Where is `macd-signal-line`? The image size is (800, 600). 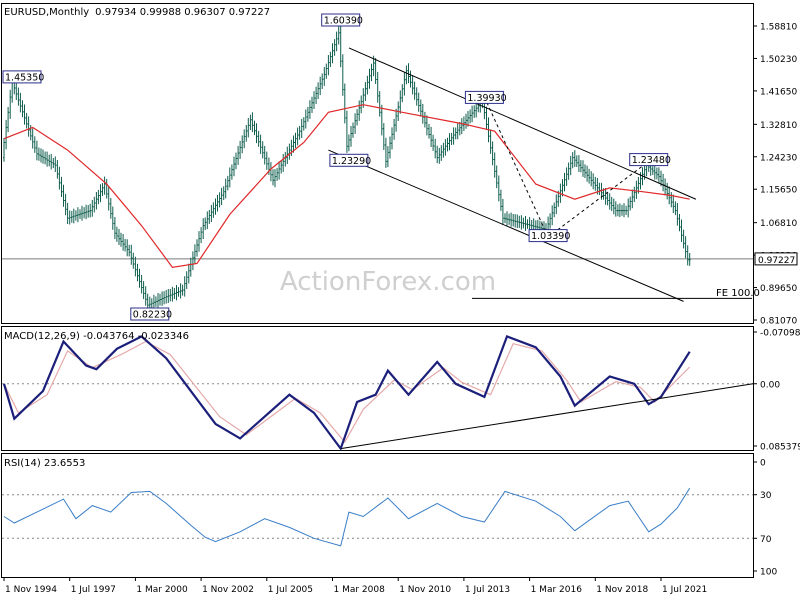 macd-signal-line is located at coordinates (347, 392).